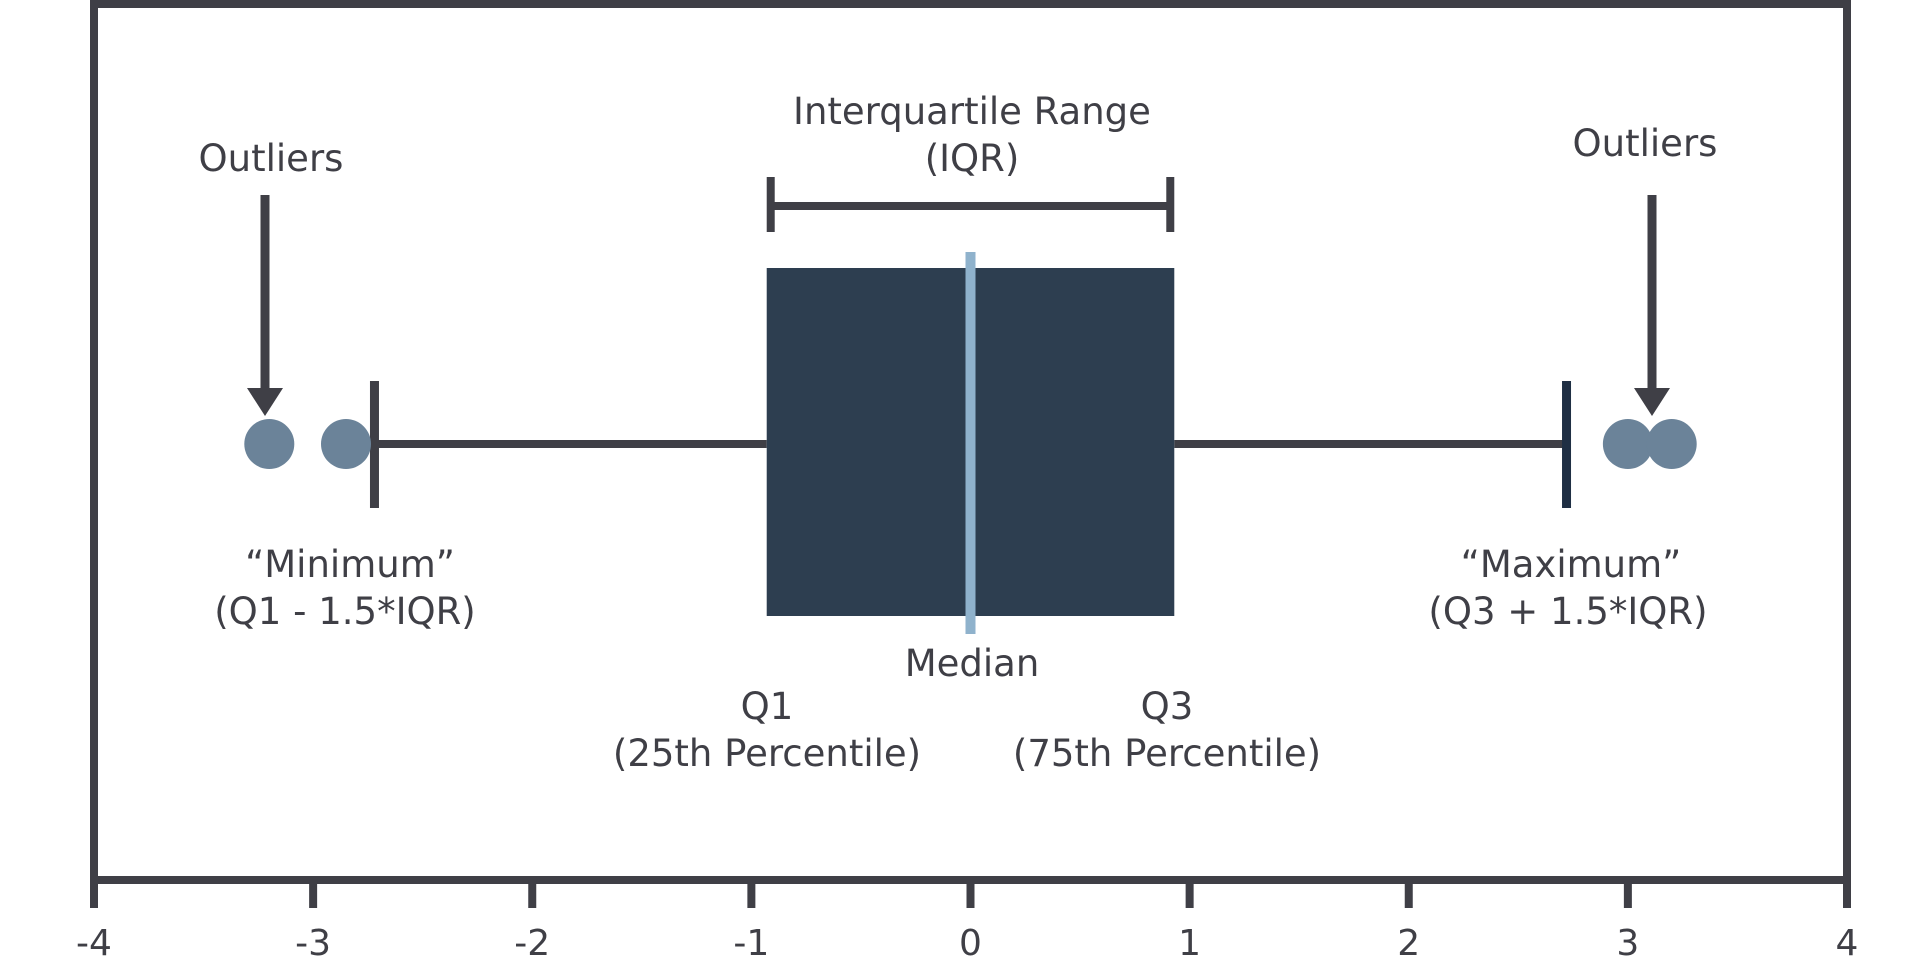 This screenshot has width=1920, height=967. What do you see at coordinates (1645, 143) in the screenshot?
I see `outliers-right-label: Outliers` at bounding box center [1645, 143].